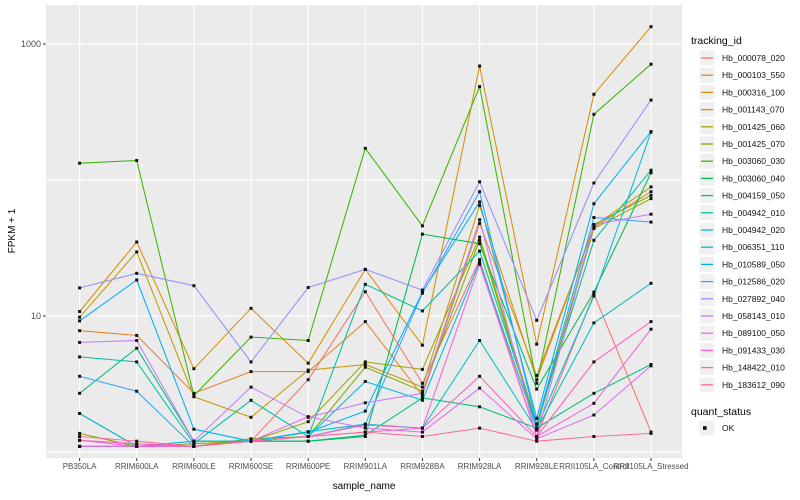 This screenshot has height=500, width=800. Describe the element at coordinates (753, 213) in the screenshot. I see `legend-item-label: Hb_004942_010` at that location.